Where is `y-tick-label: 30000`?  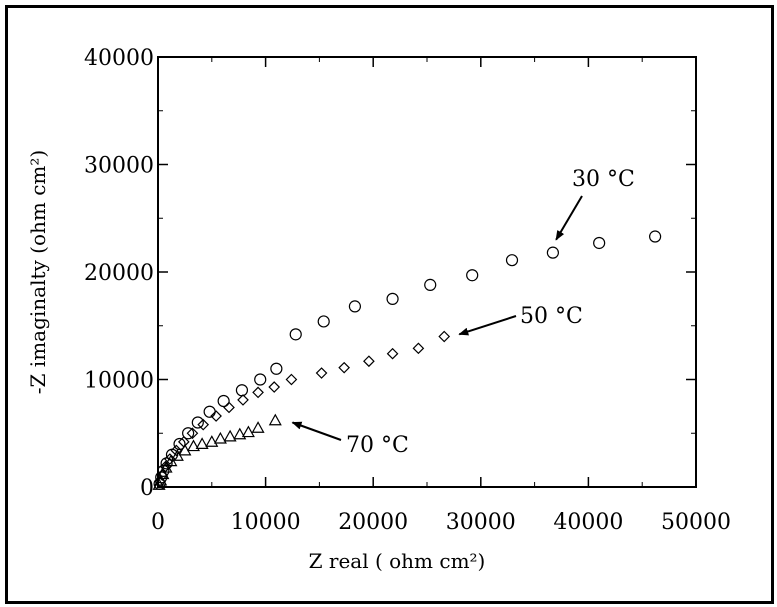 y-tick-label: 30000 is located at coordinates (119, 166).